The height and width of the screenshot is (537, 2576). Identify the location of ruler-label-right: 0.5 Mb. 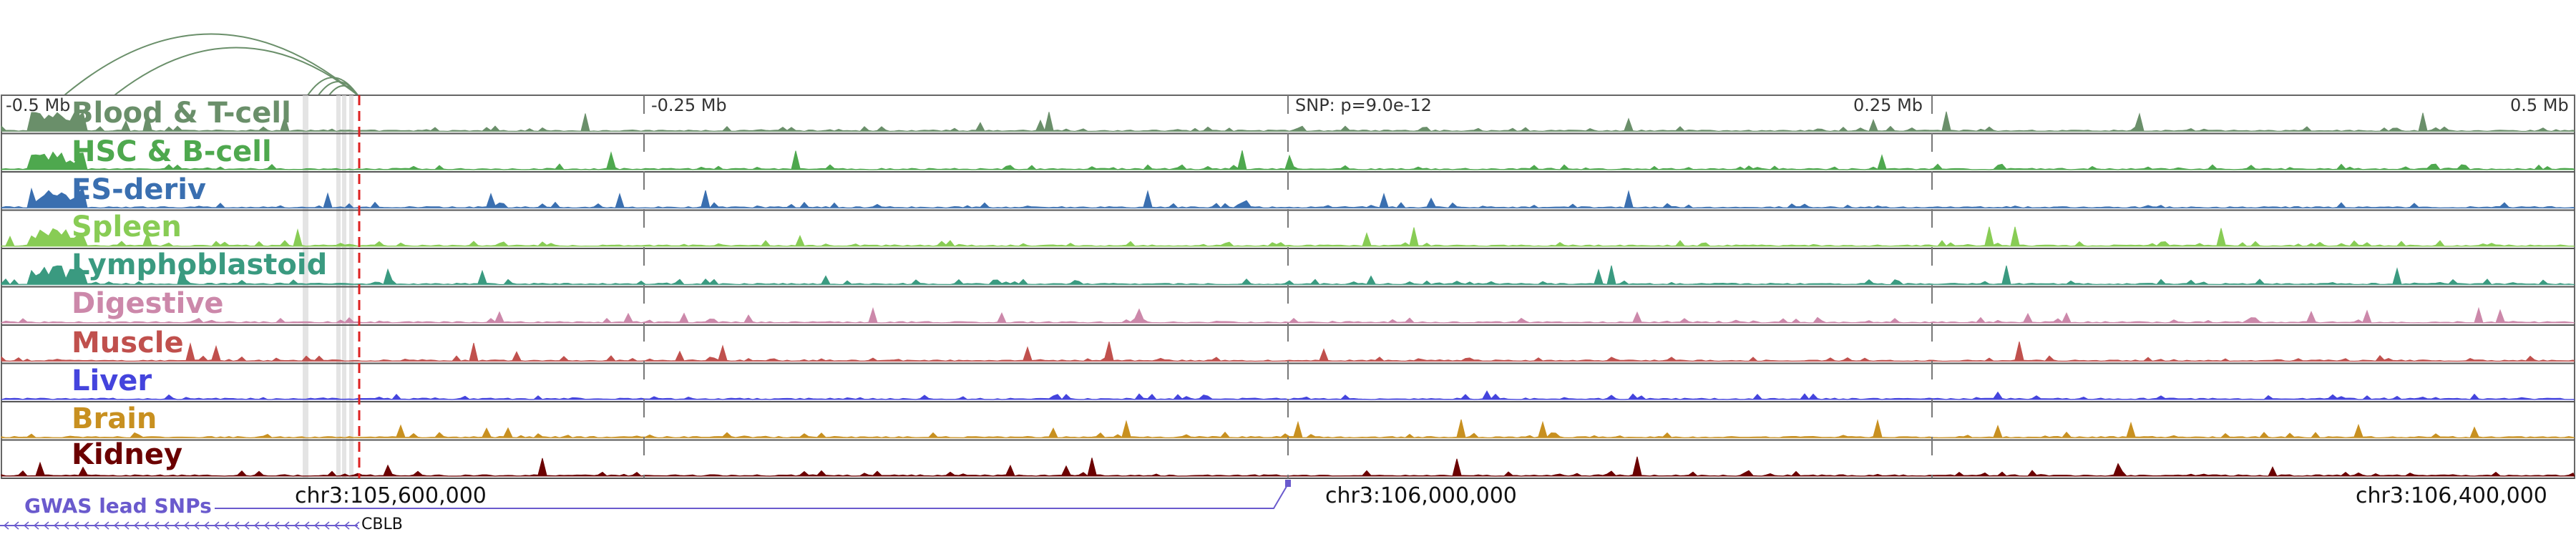
(2539, 105).